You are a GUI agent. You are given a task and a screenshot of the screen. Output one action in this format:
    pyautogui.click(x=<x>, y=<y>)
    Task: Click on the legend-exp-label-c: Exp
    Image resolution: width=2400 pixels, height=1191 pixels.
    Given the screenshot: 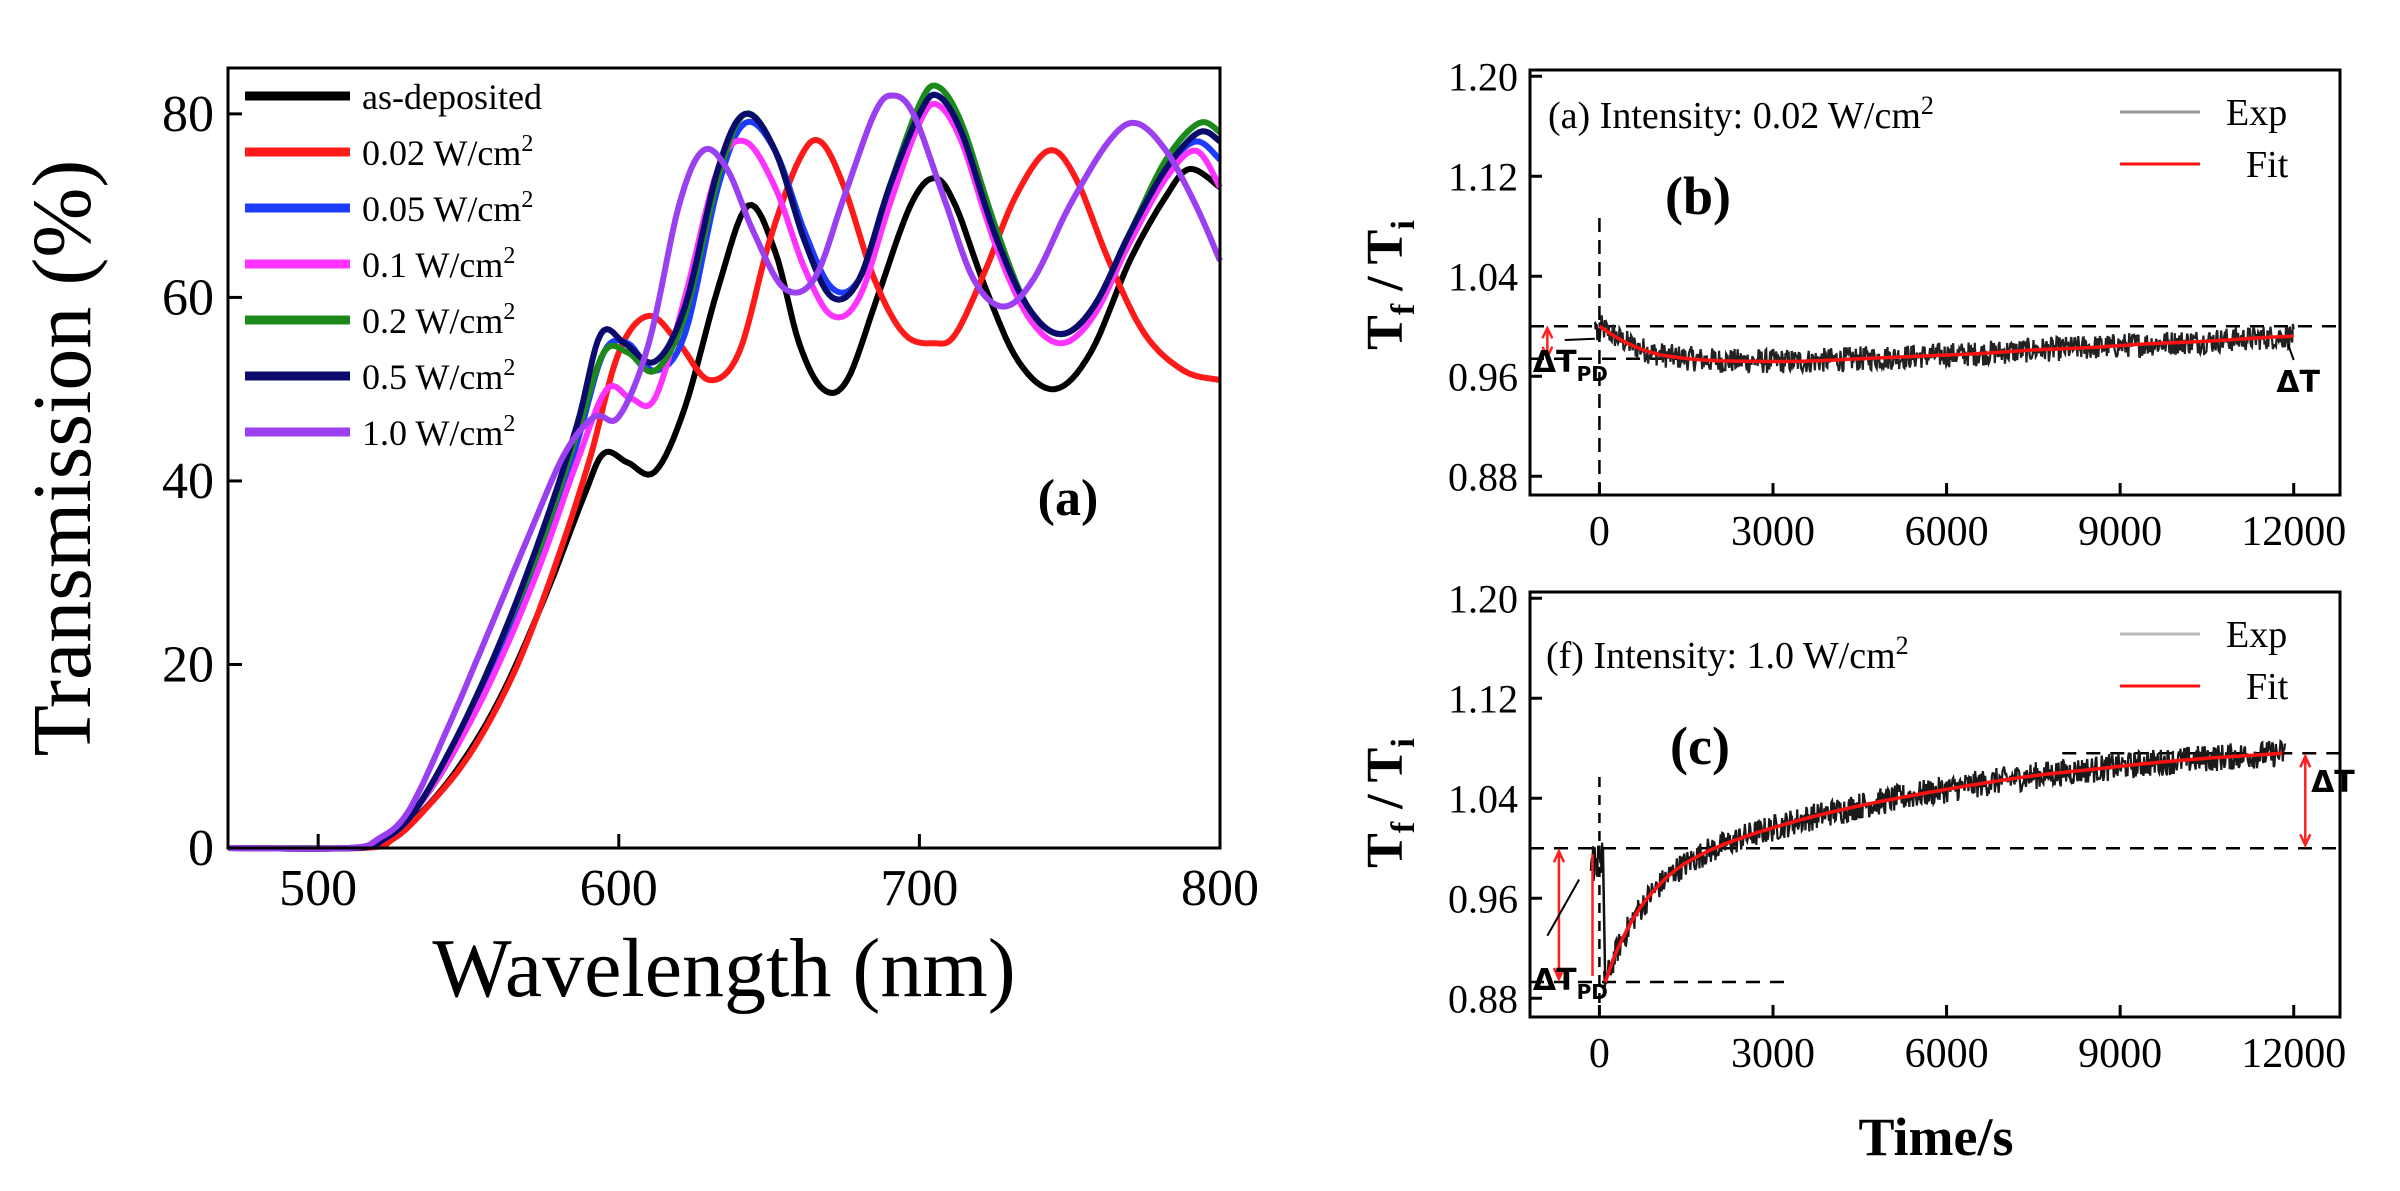 What is the action you would take?
    pyautogui.click(x=2256, y=635)
    